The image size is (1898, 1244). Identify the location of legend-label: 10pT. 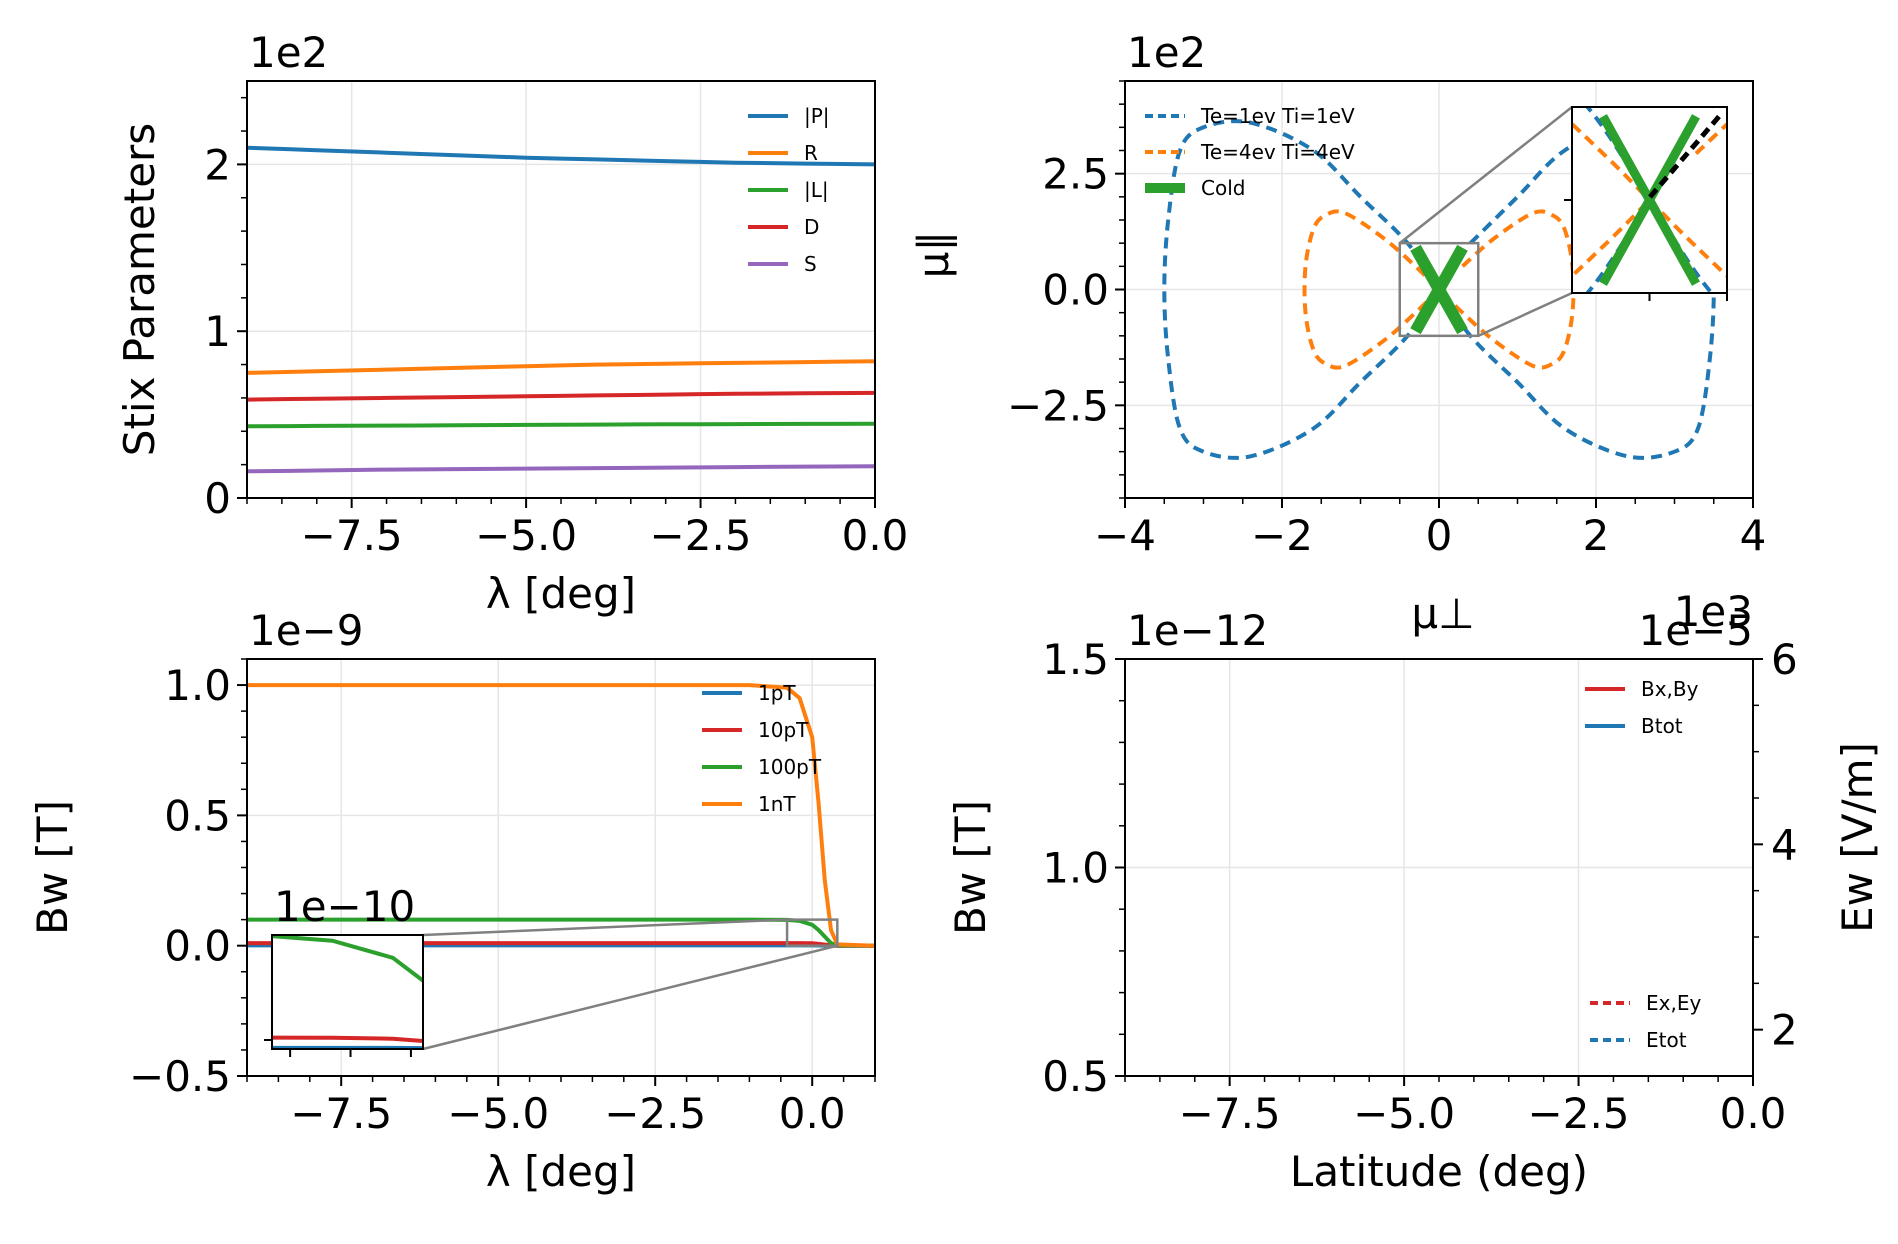
(783, 730).